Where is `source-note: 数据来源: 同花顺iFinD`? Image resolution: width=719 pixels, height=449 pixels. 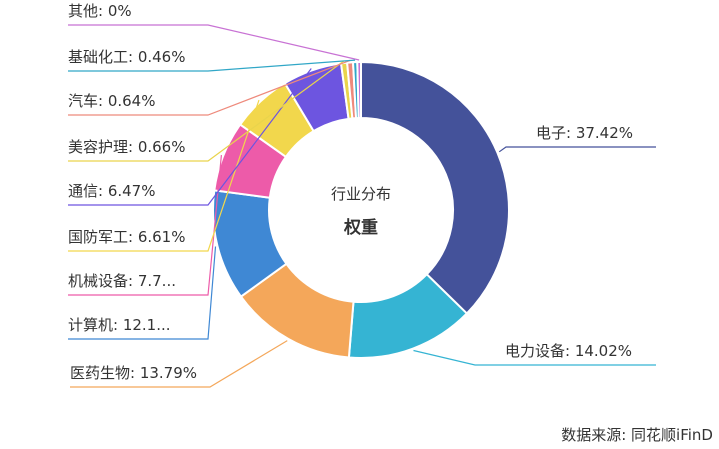
source-note: 数据来源: 同花顺iFinD is located at coordinates (637, 435).